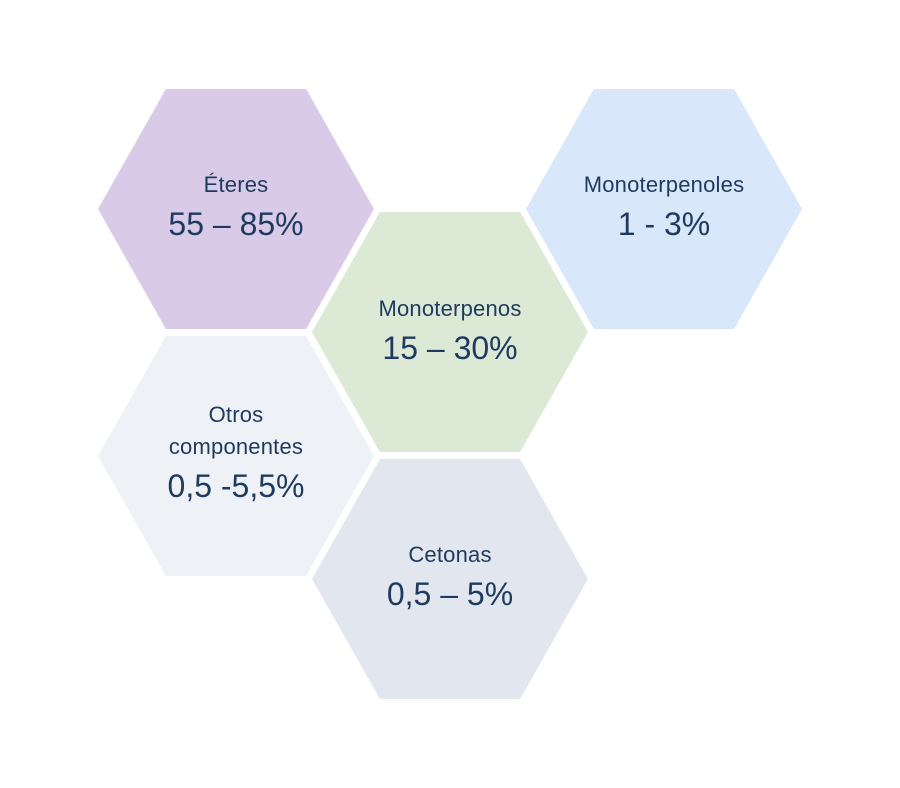 This screenshot has height=788, width=900. What do you see at coordinates (236, 224) in the screenshot?
I see `eteres-value: 55 – 85%` at bounding box center [236, 224].